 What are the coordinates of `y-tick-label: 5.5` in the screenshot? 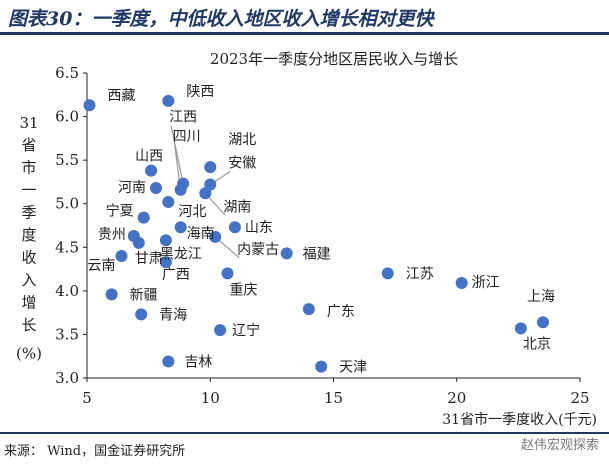 It's located at (67, 160).